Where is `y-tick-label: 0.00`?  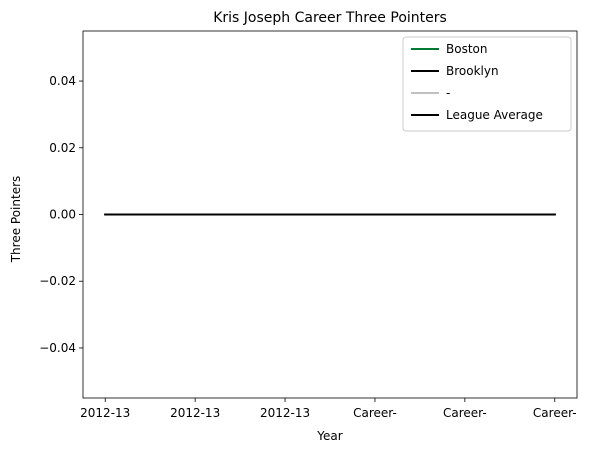
y-tick-label: 0.00 is located at coordinates (62, 215).